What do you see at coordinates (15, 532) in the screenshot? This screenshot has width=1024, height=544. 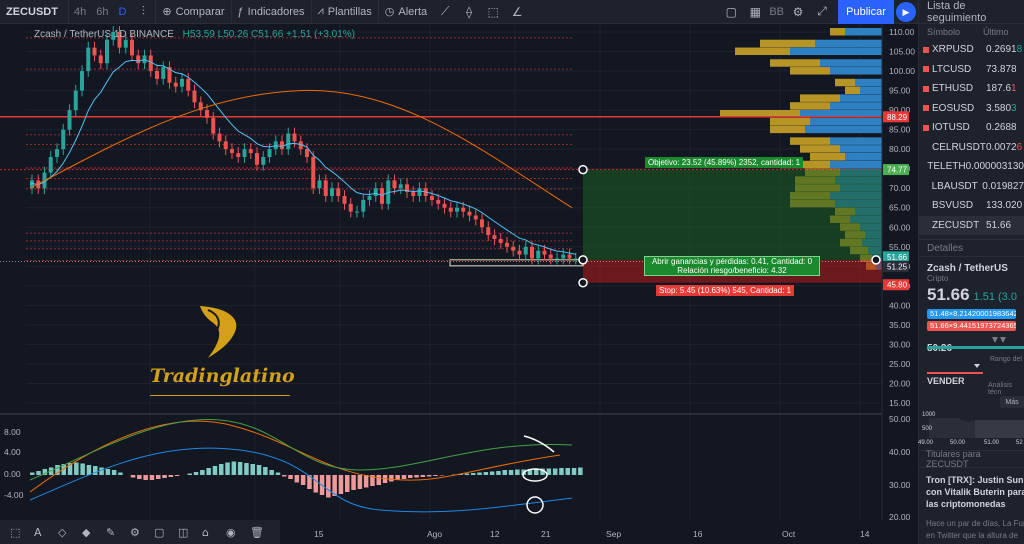 I see `drawing-tool-icon: ⬚` at bounding box center [15, 532].